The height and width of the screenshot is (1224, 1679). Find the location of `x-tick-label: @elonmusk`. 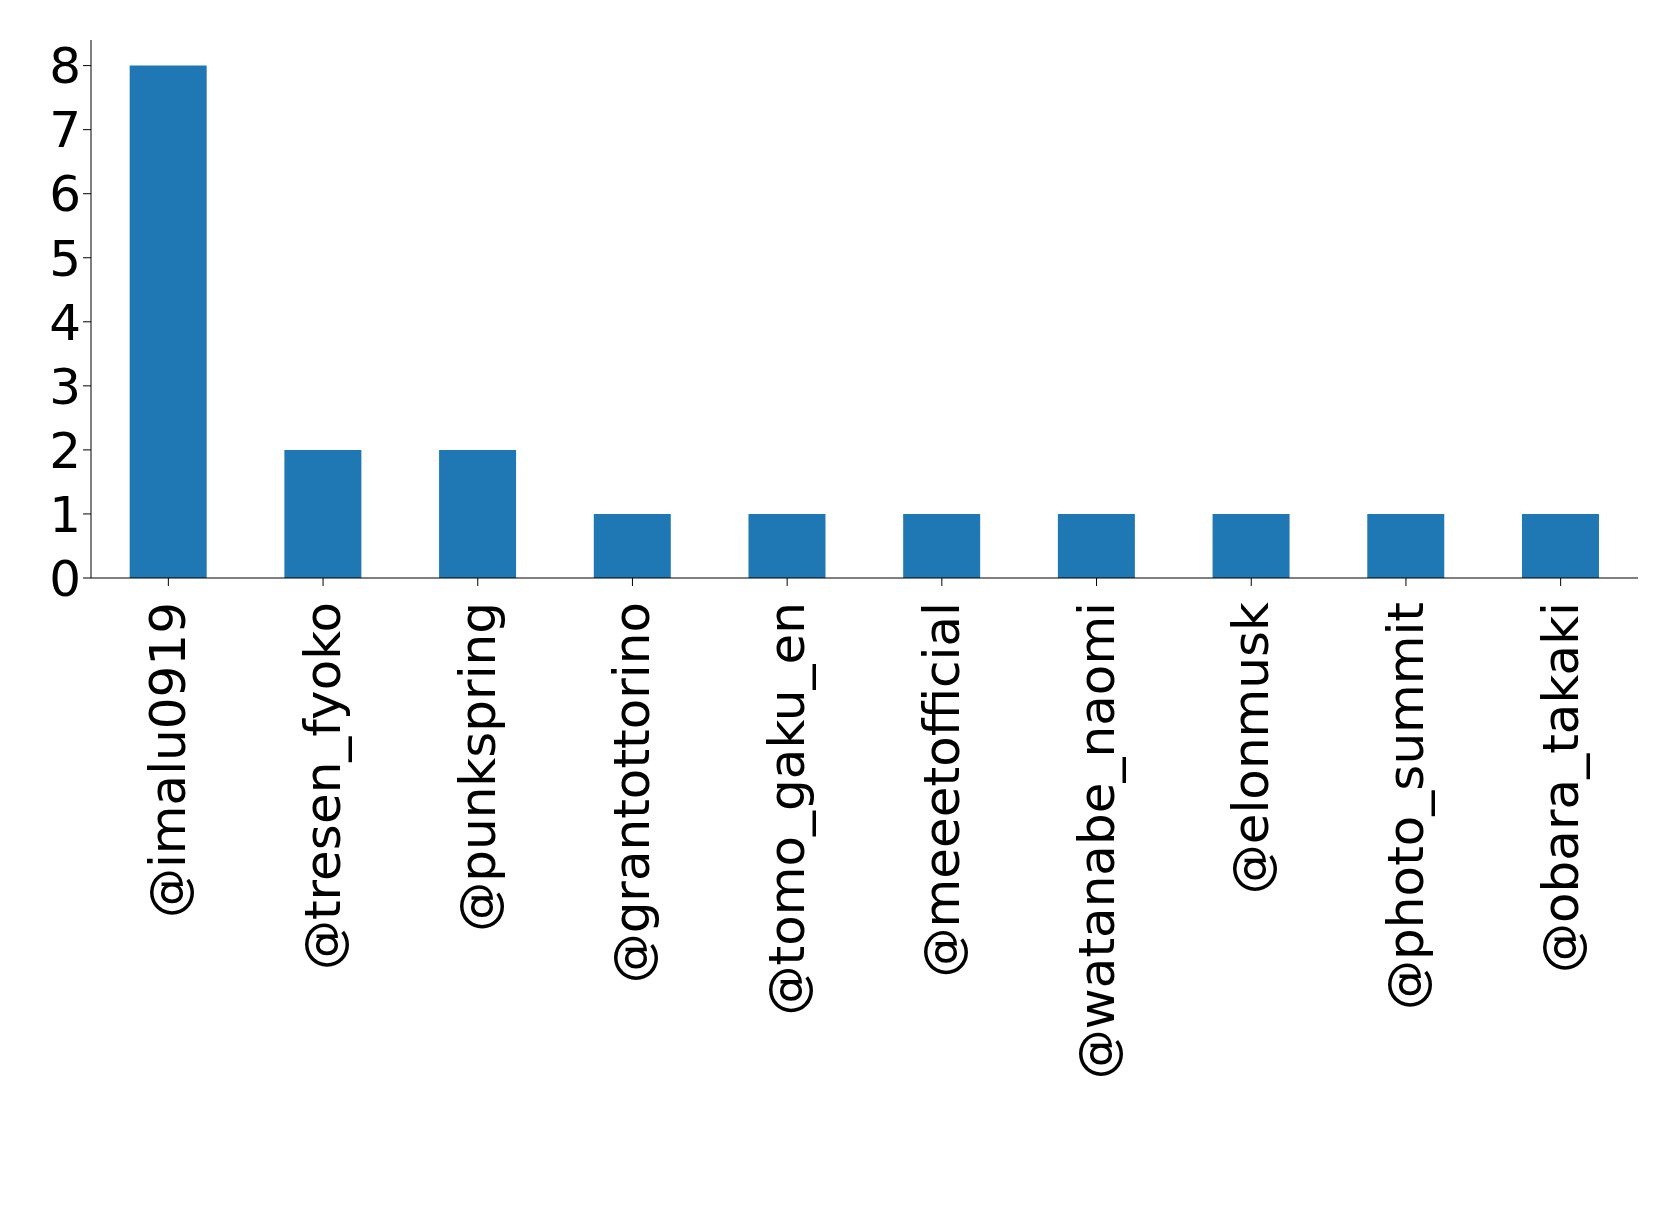

x-tick-label: @elonmusk is located at coordinates (1251, 748).